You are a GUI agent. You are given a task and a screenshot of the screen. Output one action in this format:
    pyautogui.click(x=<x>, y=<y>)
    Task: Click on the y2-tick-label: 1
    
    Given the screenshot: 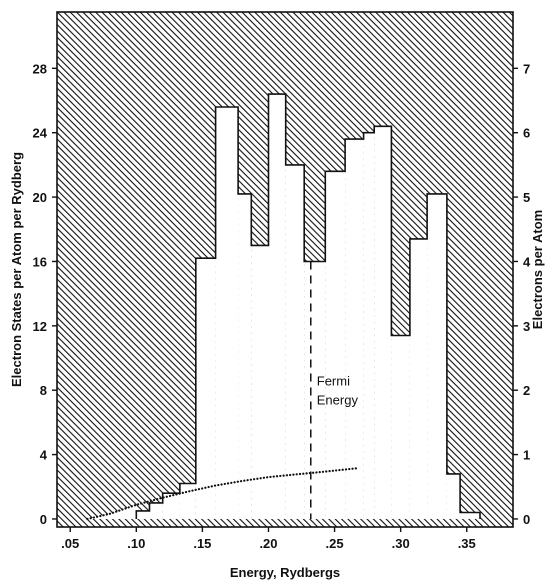 What is the action you would take?
    pyautogui.click(x=526, y=455)
    